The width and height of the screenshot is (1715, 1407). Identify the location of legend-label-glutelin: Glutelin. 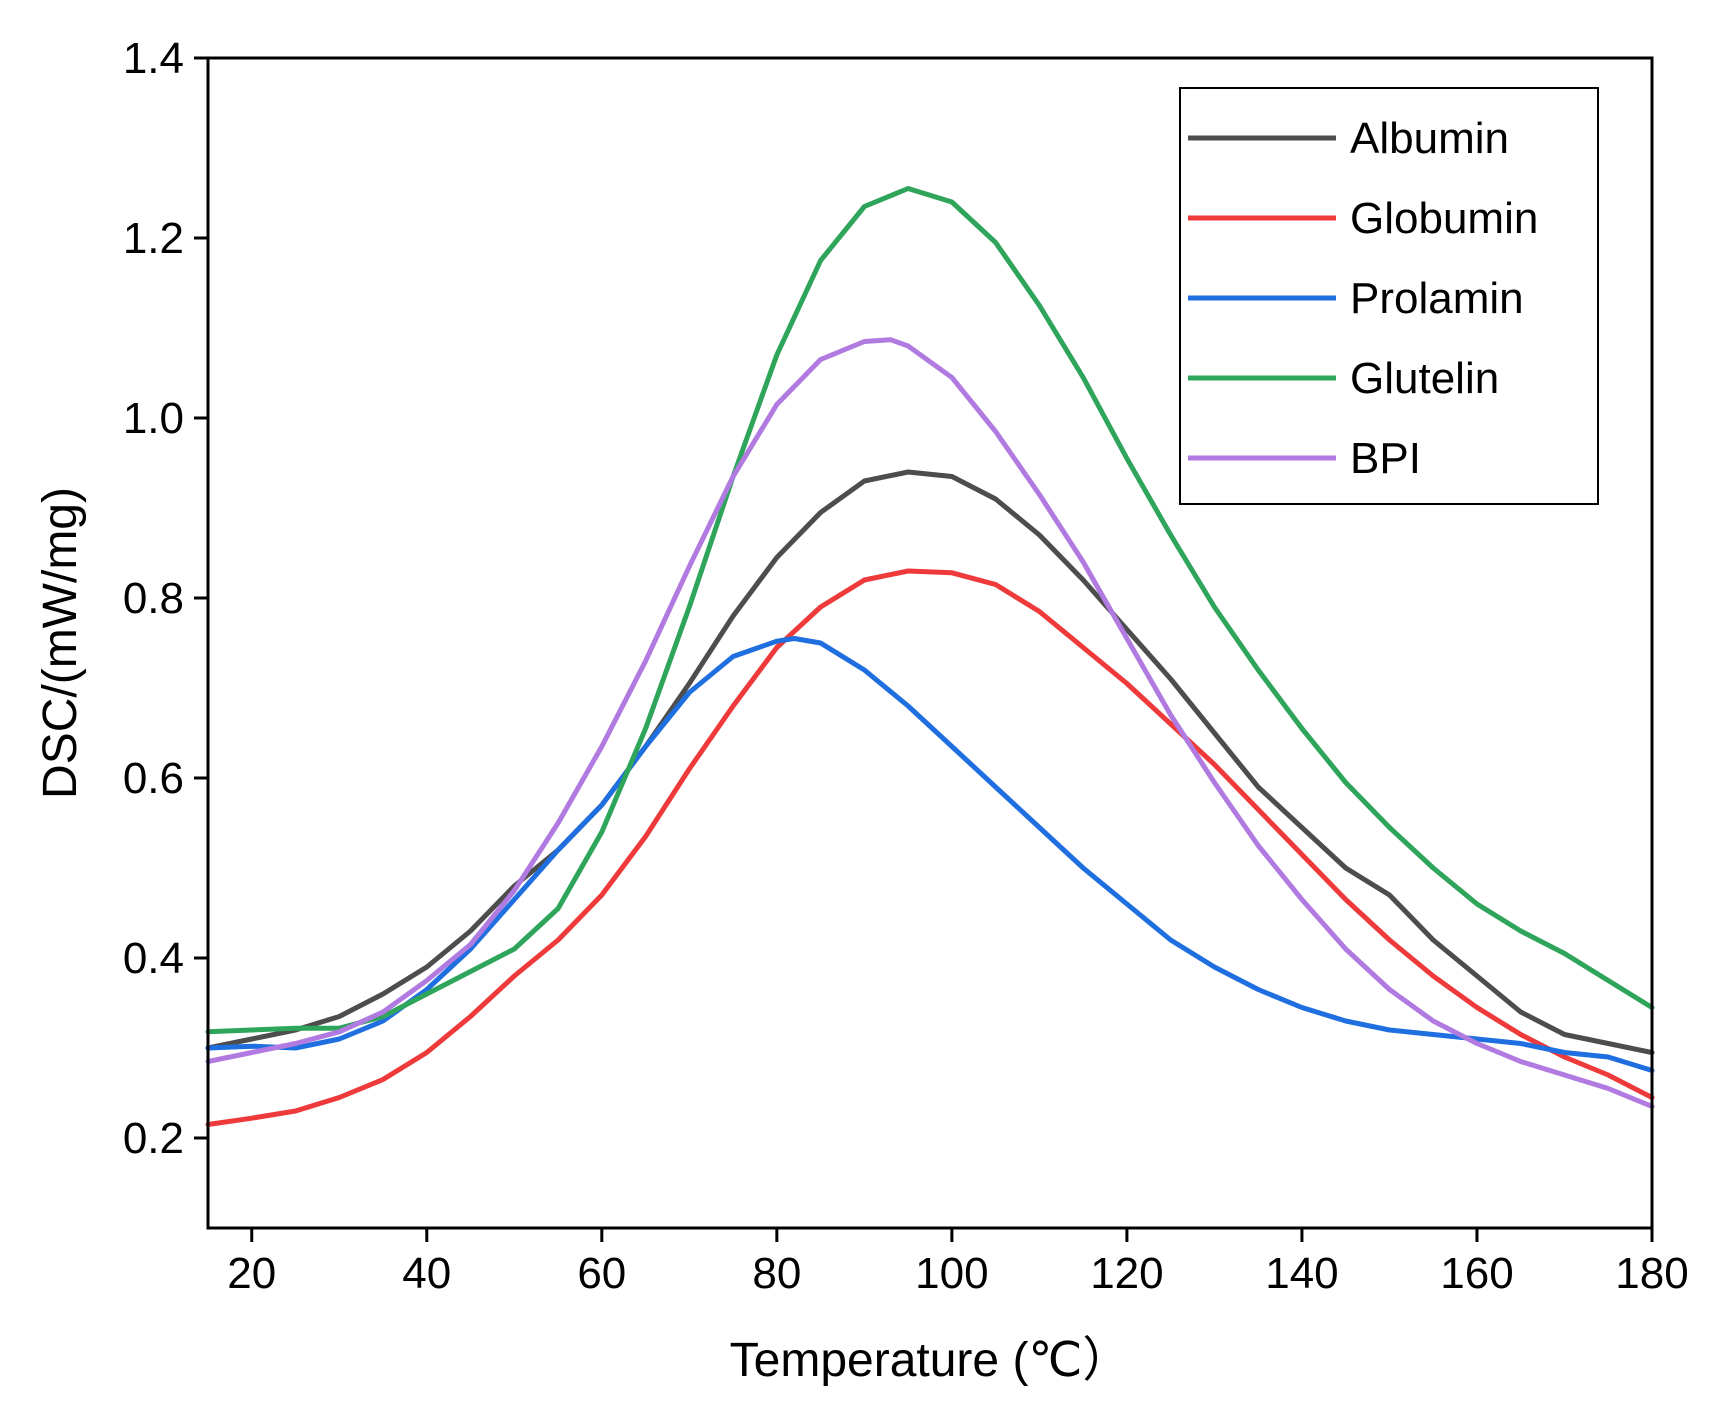
(1424, 378).